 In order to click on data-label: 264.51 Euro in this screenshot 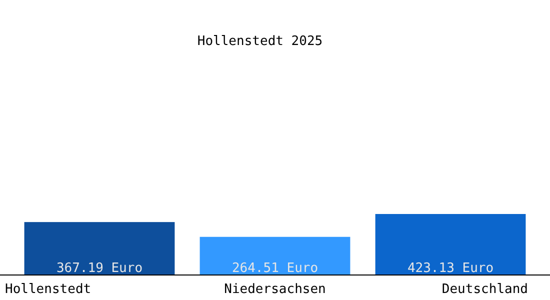, I will do `click(275, 268)`.